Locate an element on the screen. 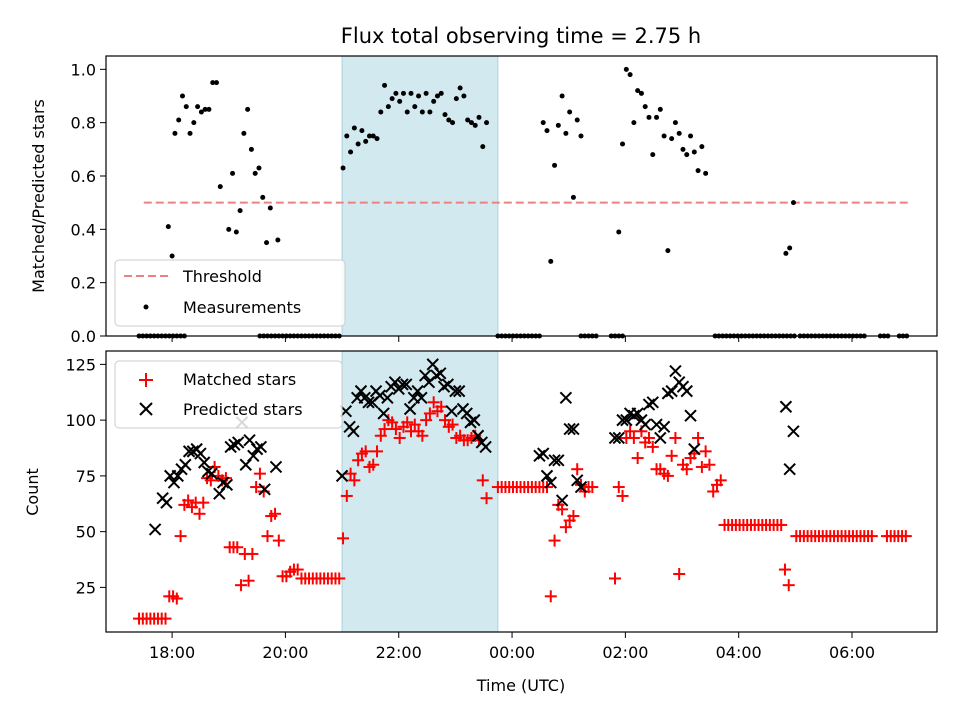  bottom-y-ticks: 25 50 75 100 125 is located at coordinates (85, 476).